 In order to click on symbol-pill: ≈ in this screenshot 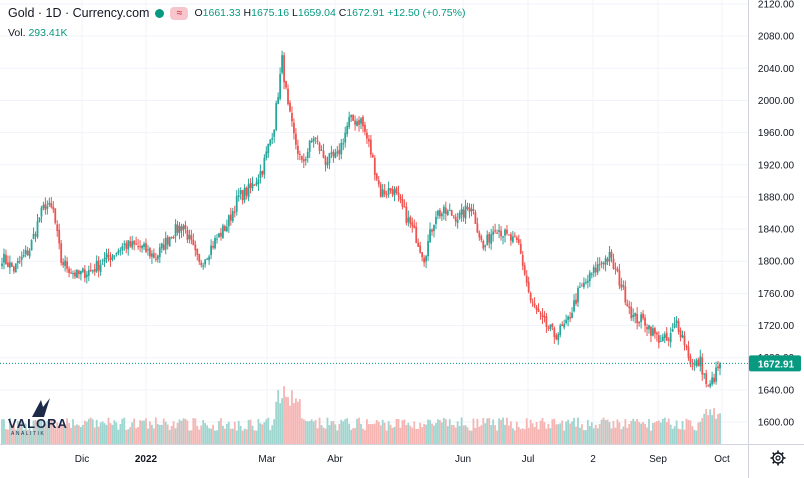, I will do `click(179, 13)`.